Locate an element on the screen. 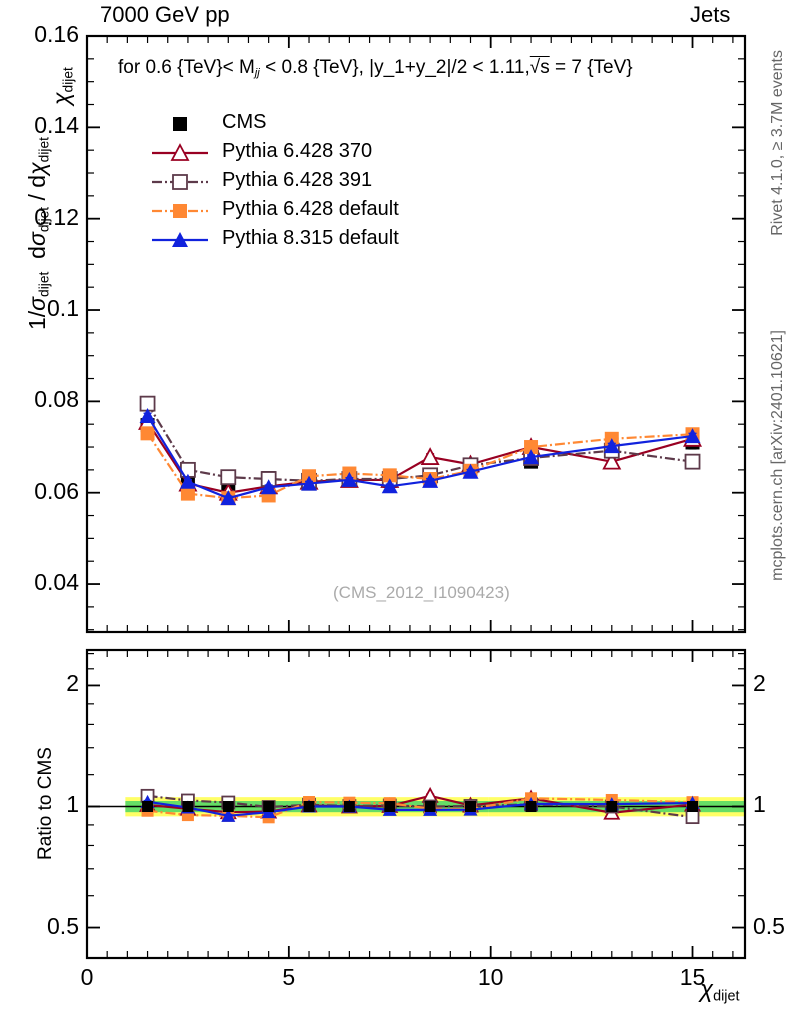 Image resolution: width=786 pixels, height=1024 pixels. y-tick-label-ratio-right: 1 is located at coordinates (759, 804).